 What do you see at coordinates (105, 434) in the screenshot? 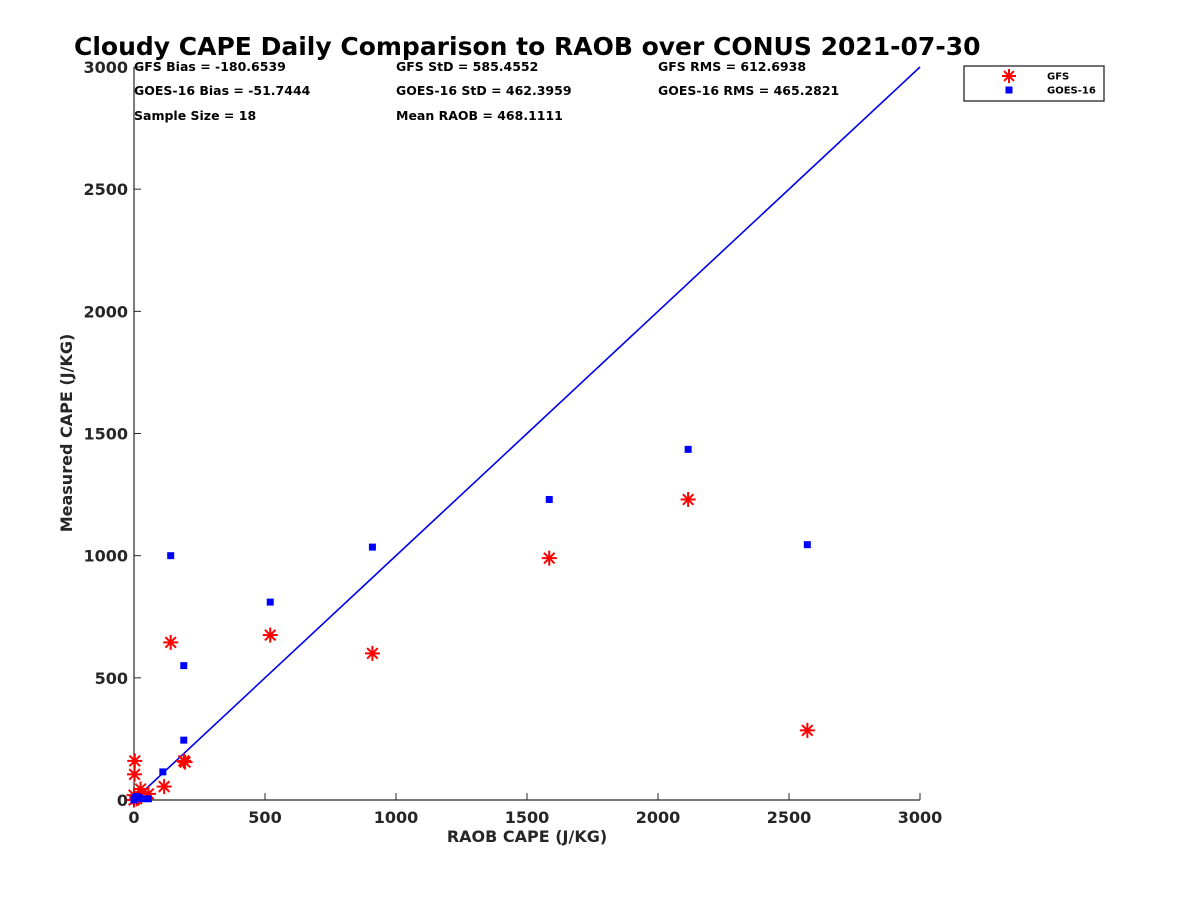
I see `y-tick-label: 1500` at bounding box center [105, 434].